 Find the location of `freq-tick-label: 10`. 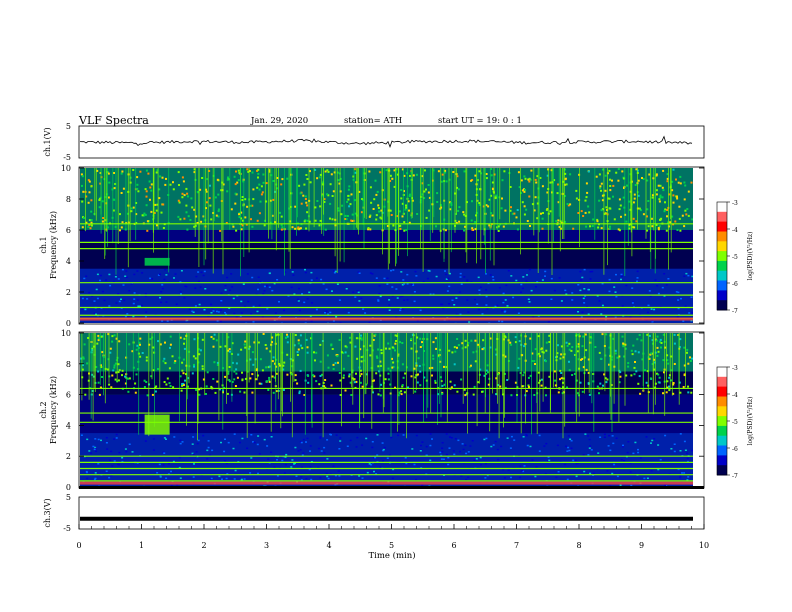

freq-tick-label: 10 is located at coordinates (66, 168).